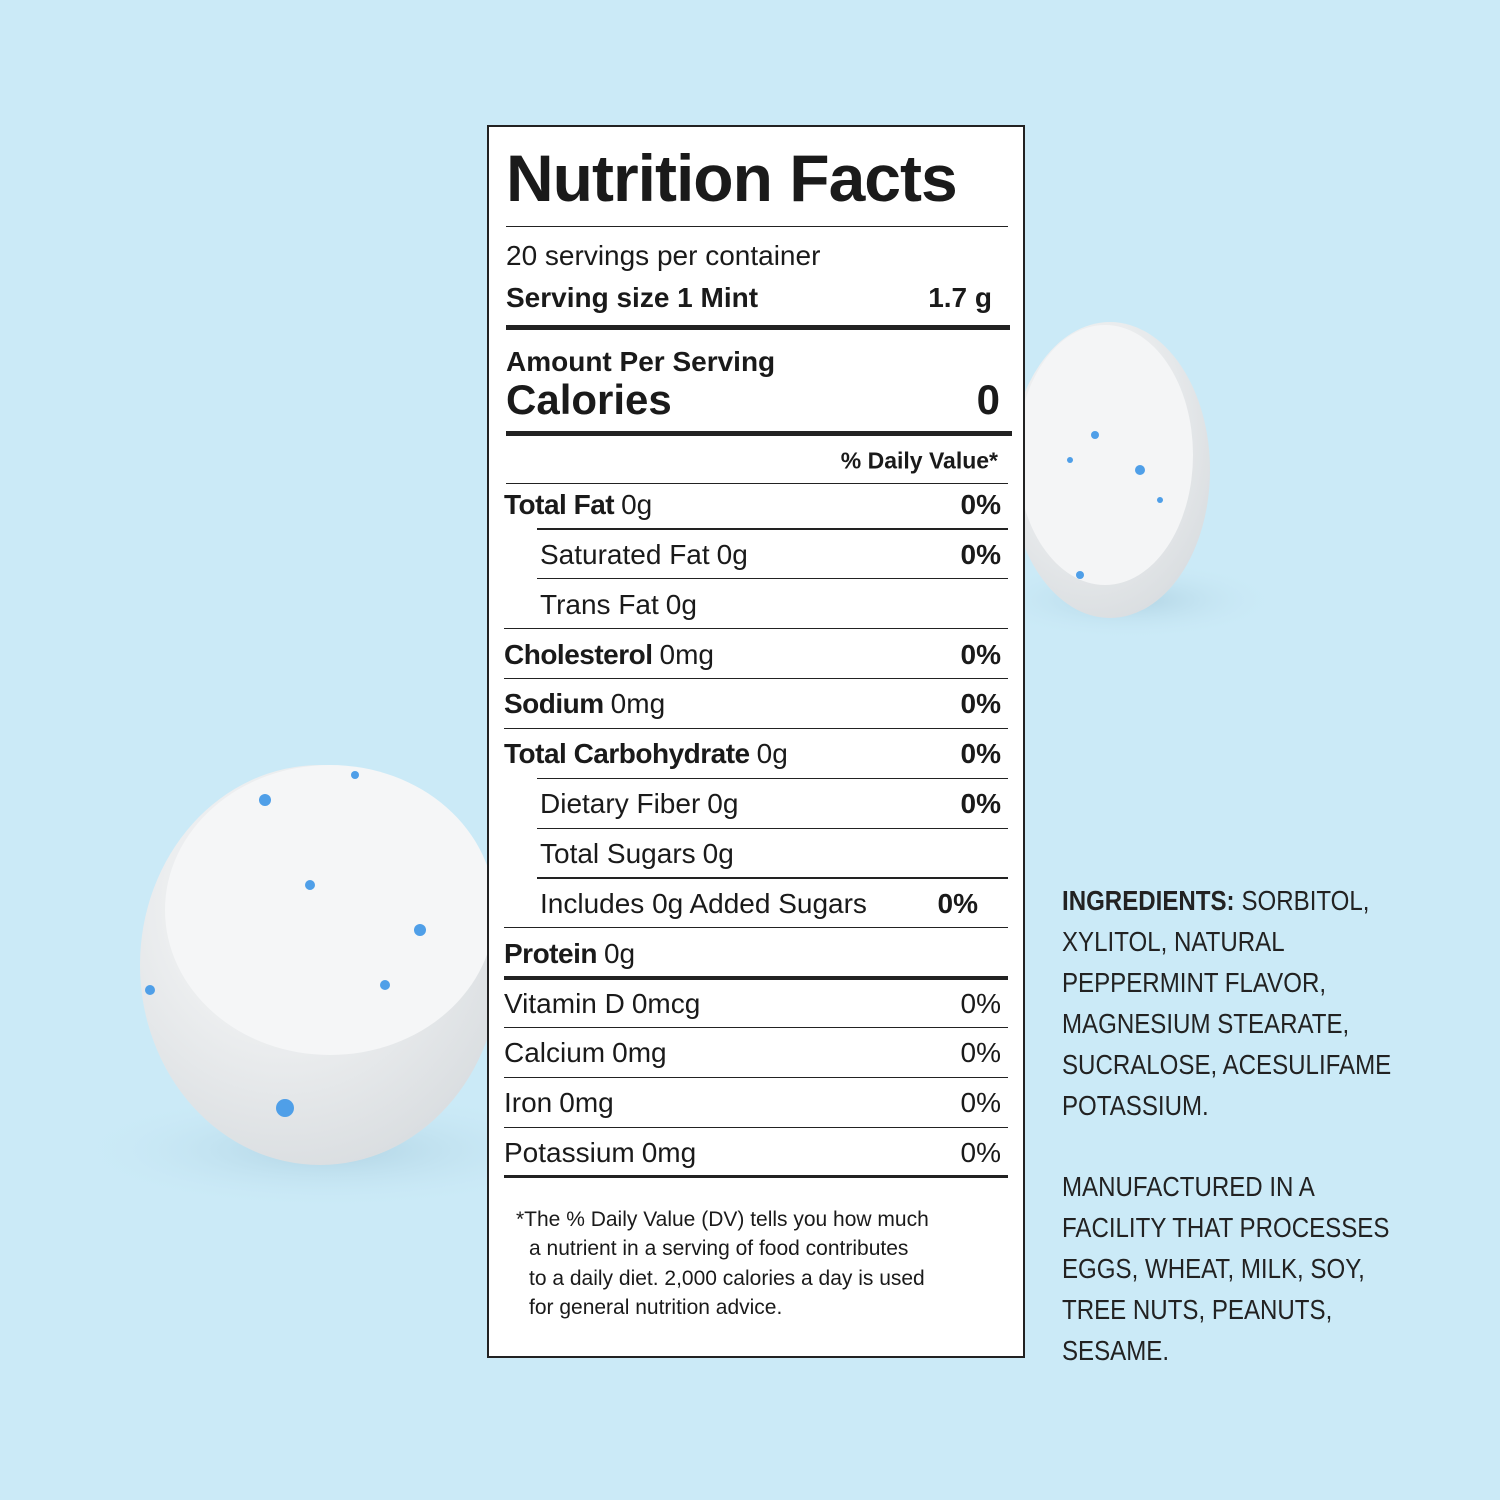 This screenshot has width=1500, height=1500. I want to click on ingredients-text: PEPPERMINT FLAVOR,, so click(1194, 982).